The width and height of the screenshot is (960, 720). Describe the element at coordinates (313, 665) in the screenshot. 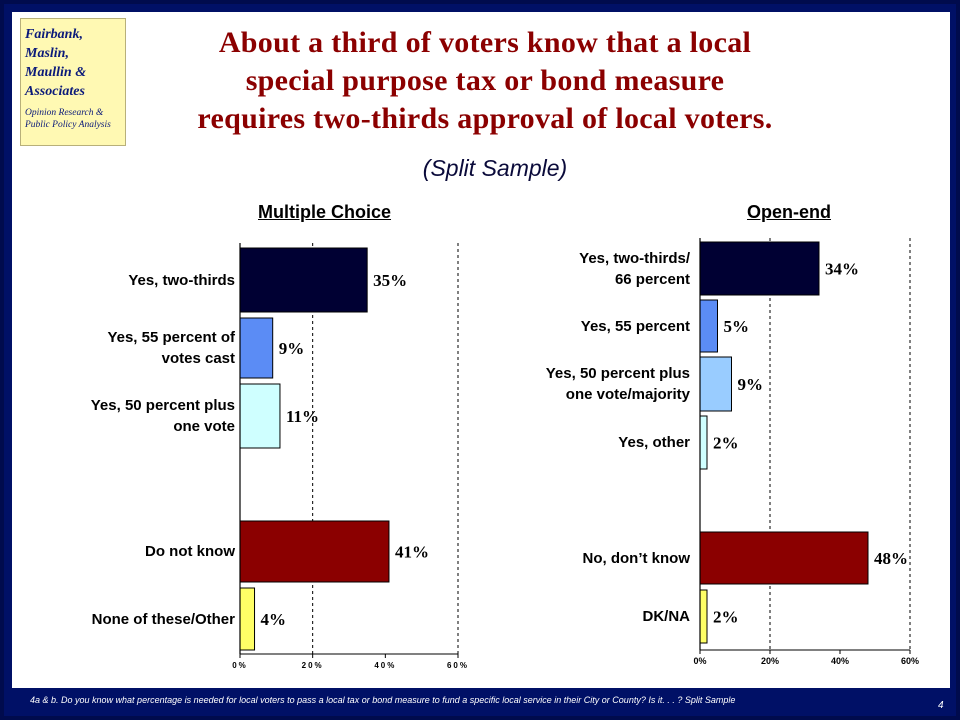

I see `x-tick-label-mc-1: 20%` at that location.